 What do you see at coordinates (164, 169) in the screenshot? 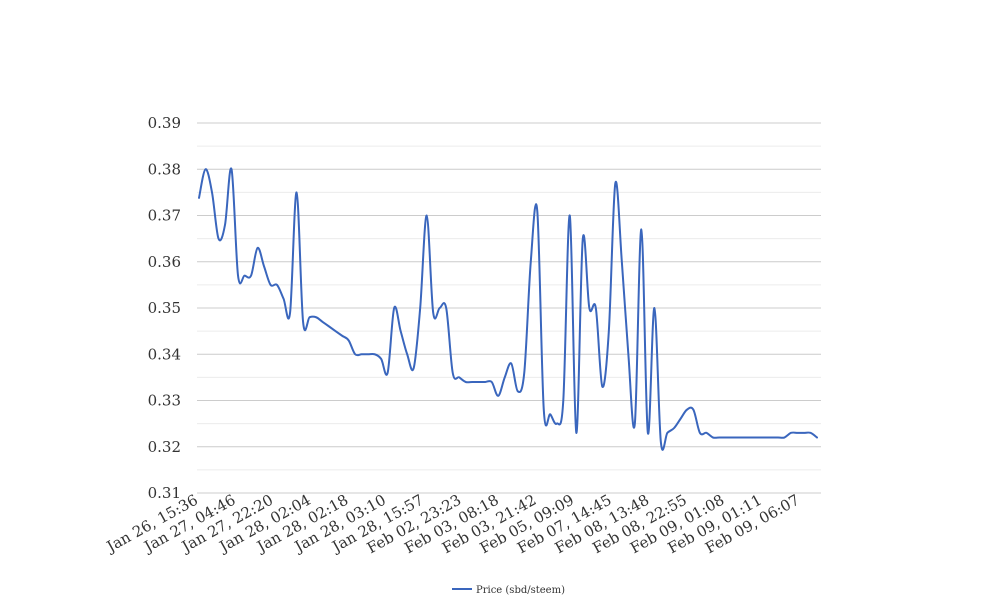
I see `y-tick-label: 0.38` at bounding box center [164, 169].